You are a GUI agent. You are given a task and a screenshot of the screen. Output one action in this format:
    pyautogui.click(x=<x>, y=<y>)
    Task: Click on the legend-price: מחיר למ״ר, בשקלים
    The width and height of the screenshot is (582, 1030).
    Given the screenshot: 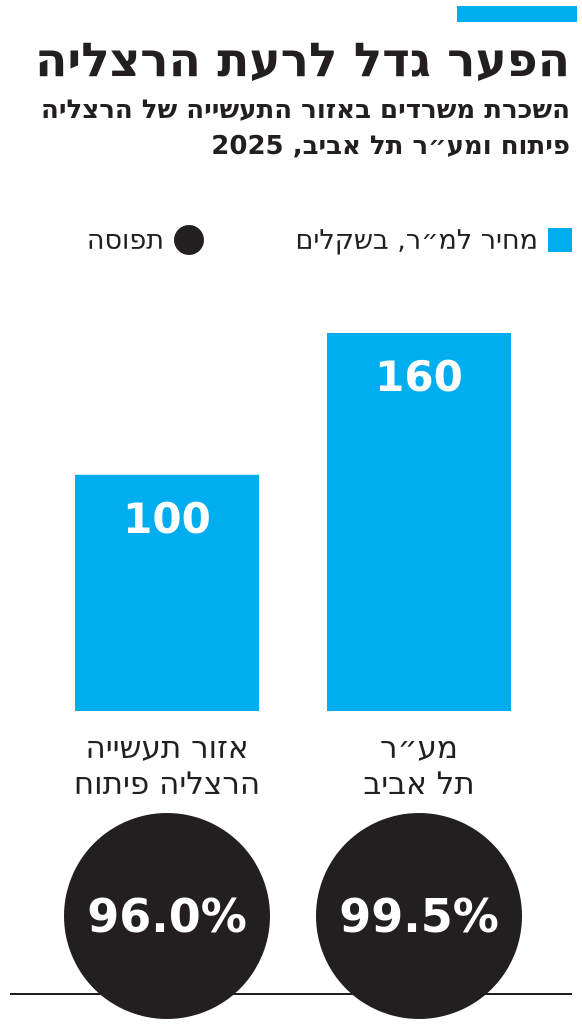 What is the action you would take?
    pyautogui.click(x=433, y=240)
    